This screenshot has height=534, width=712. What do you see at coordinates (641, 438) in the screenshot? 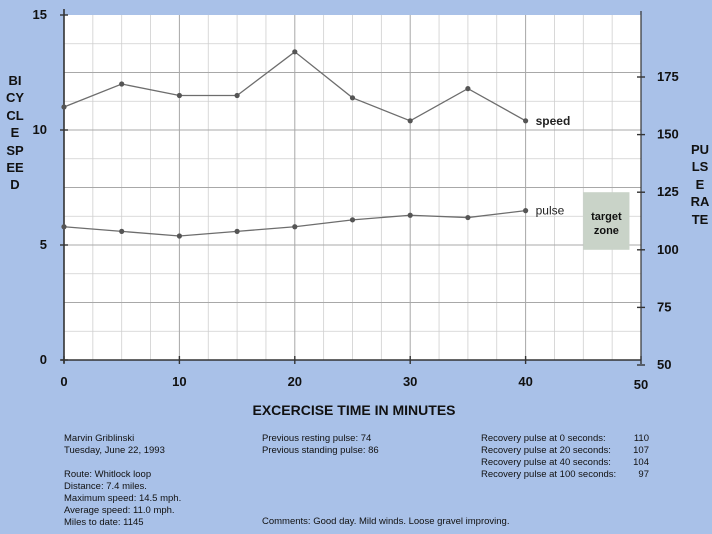
I see `recovery-value: 110` at bounding box center [641, 438].